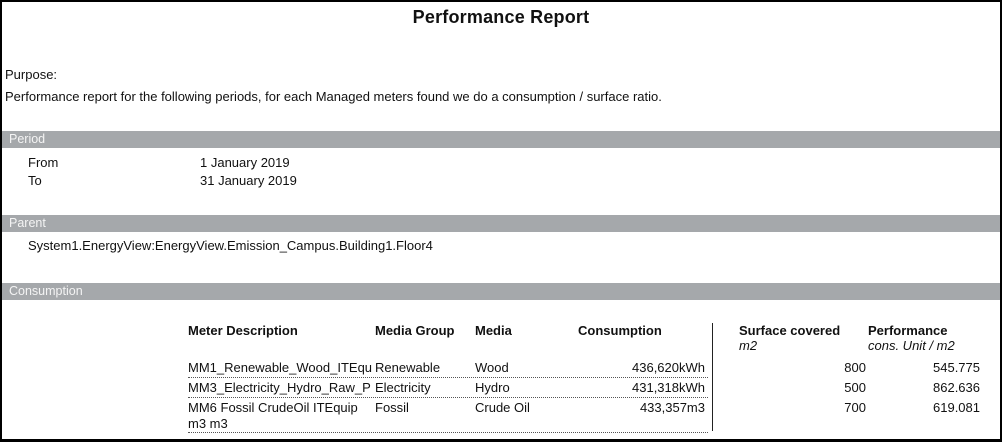 The height and width of the screenshot is (442, 1002). Describe the element at coordinates (403, 387) in the screenshot. I see `media-group-cell: Electricity` at that location.